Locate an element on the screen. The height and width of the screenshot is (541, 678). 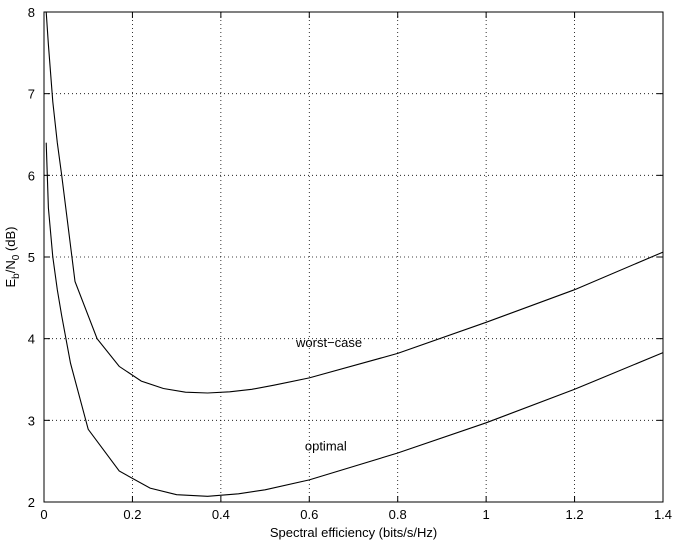
y-tick-labels: 2 3 4 5 6 7 8 is located at coordinates (31, 257).